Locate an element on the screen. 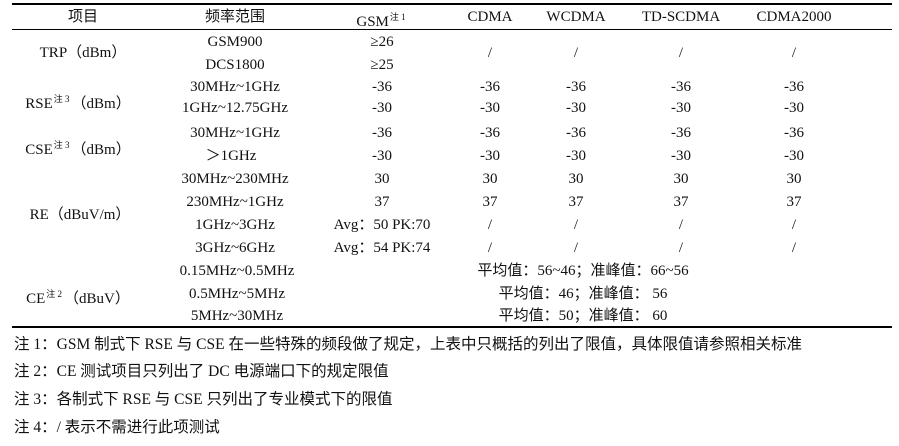  header-gsm-note: 注 1 is located at coordinates (397, 17).